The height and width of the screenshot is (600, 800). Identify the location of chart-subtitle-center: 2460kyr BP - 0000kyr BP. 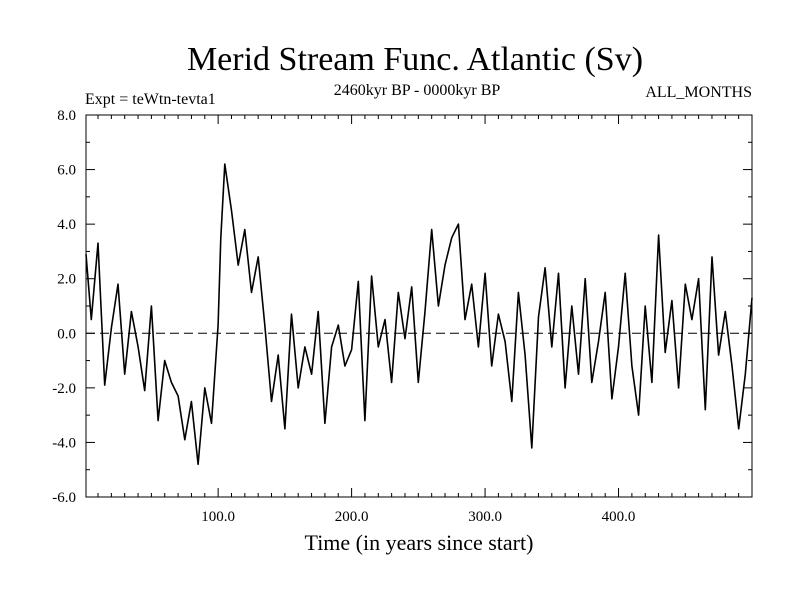
(417, 90).